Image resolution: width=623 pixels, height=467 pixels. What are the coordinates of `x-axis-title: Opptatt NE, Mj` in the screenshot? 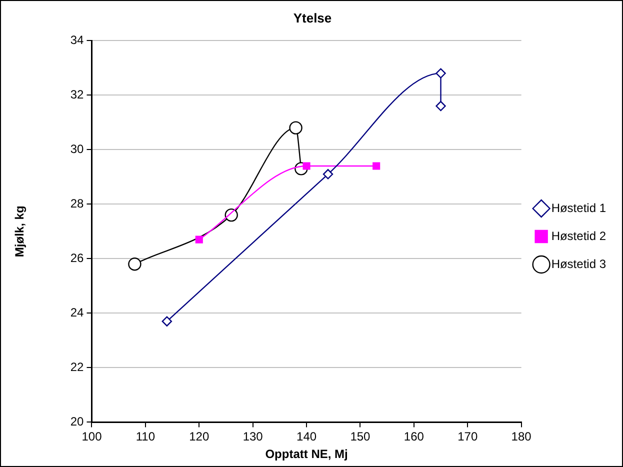 It's located at (306, 454).